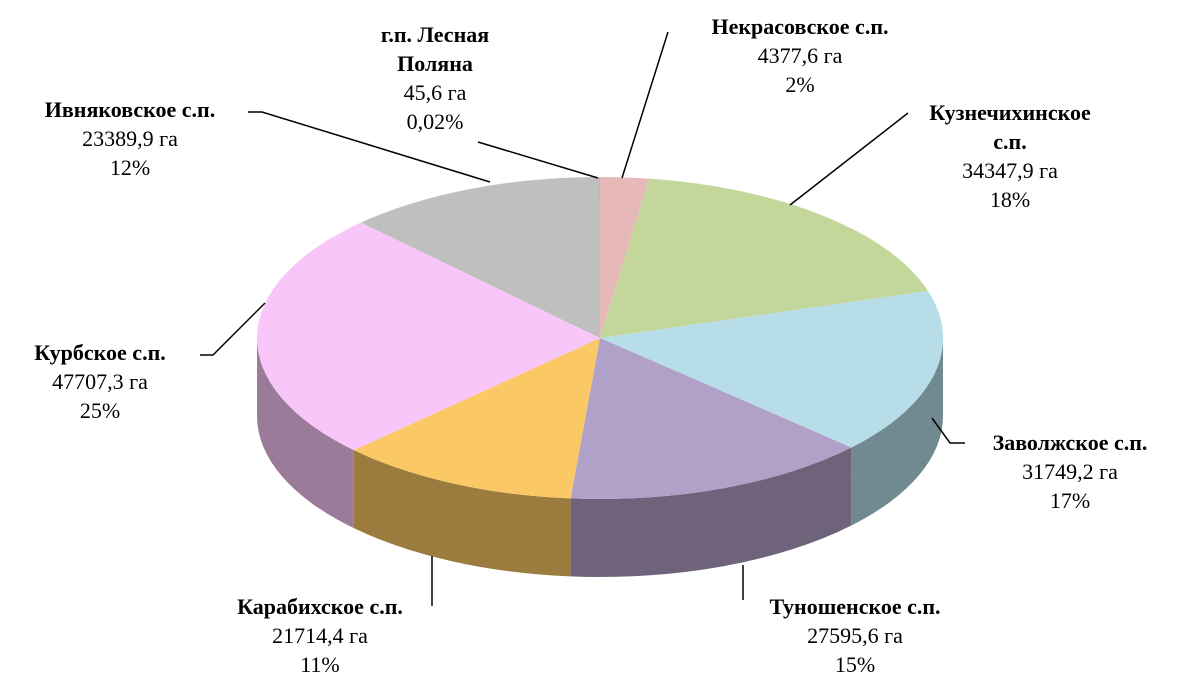  I want to click on slice-name: Туношенское с.п., so click(855, 606).